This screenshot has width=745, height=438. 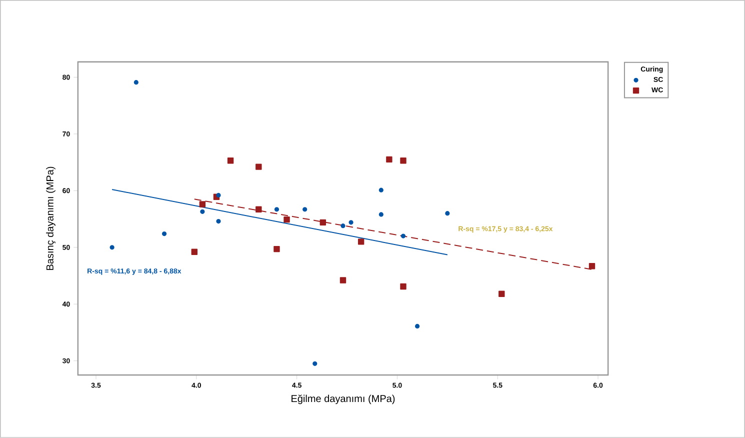 What do you see at coordinates (343, 399) in the screenshot?
I see `x-axis-title: Eğilme dayanımı (MPa)` at bounding box center [343, 399].